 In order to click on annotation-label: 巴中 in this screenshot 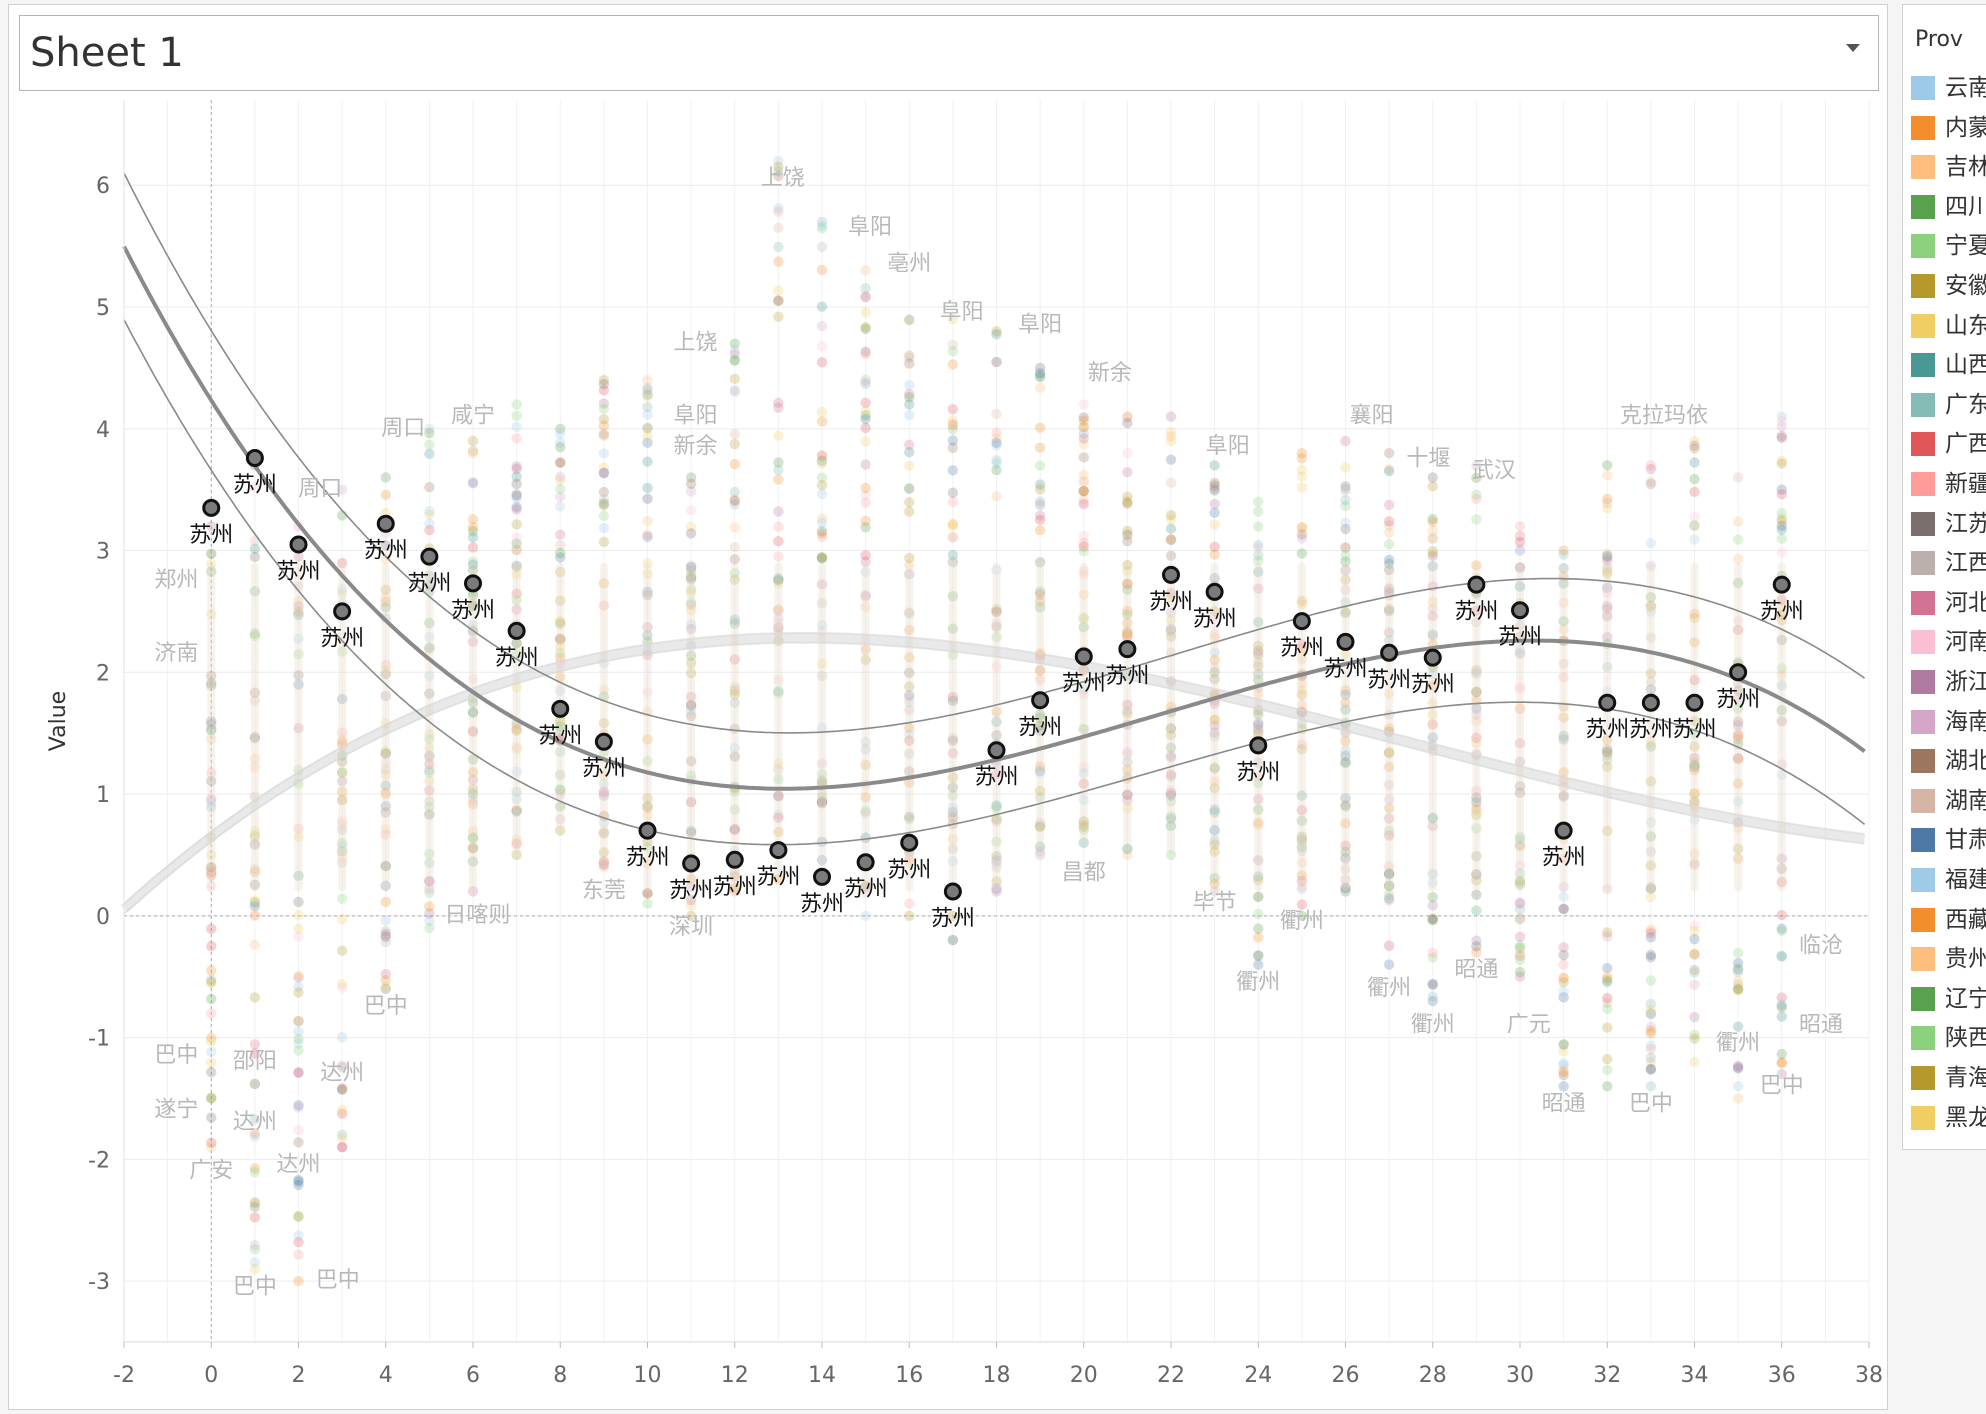, I will do `click(386, 1006)`.